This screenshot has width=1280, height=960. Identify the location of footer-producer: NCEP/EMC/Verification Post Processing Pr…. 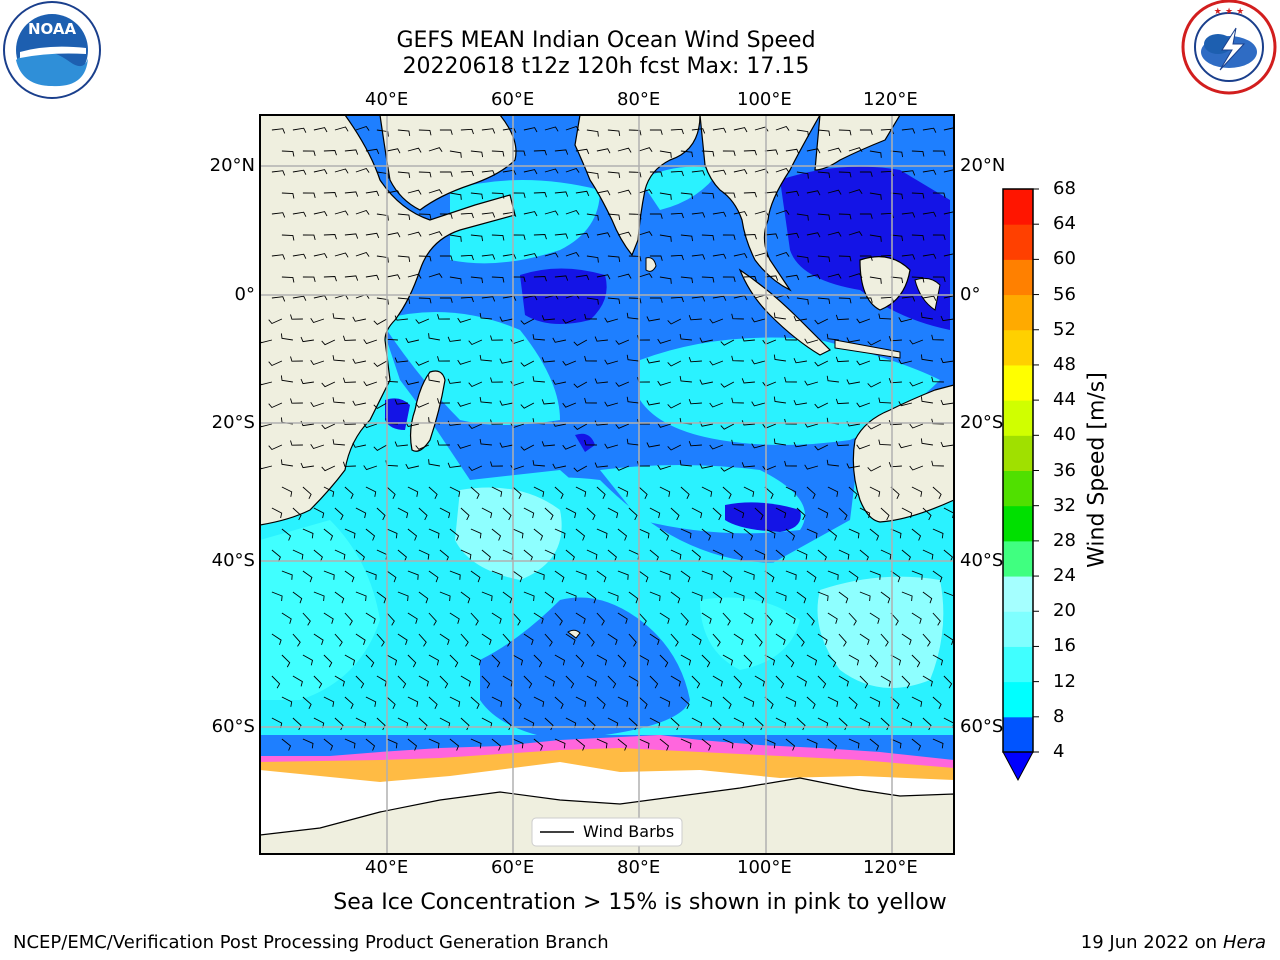
(311, 942).